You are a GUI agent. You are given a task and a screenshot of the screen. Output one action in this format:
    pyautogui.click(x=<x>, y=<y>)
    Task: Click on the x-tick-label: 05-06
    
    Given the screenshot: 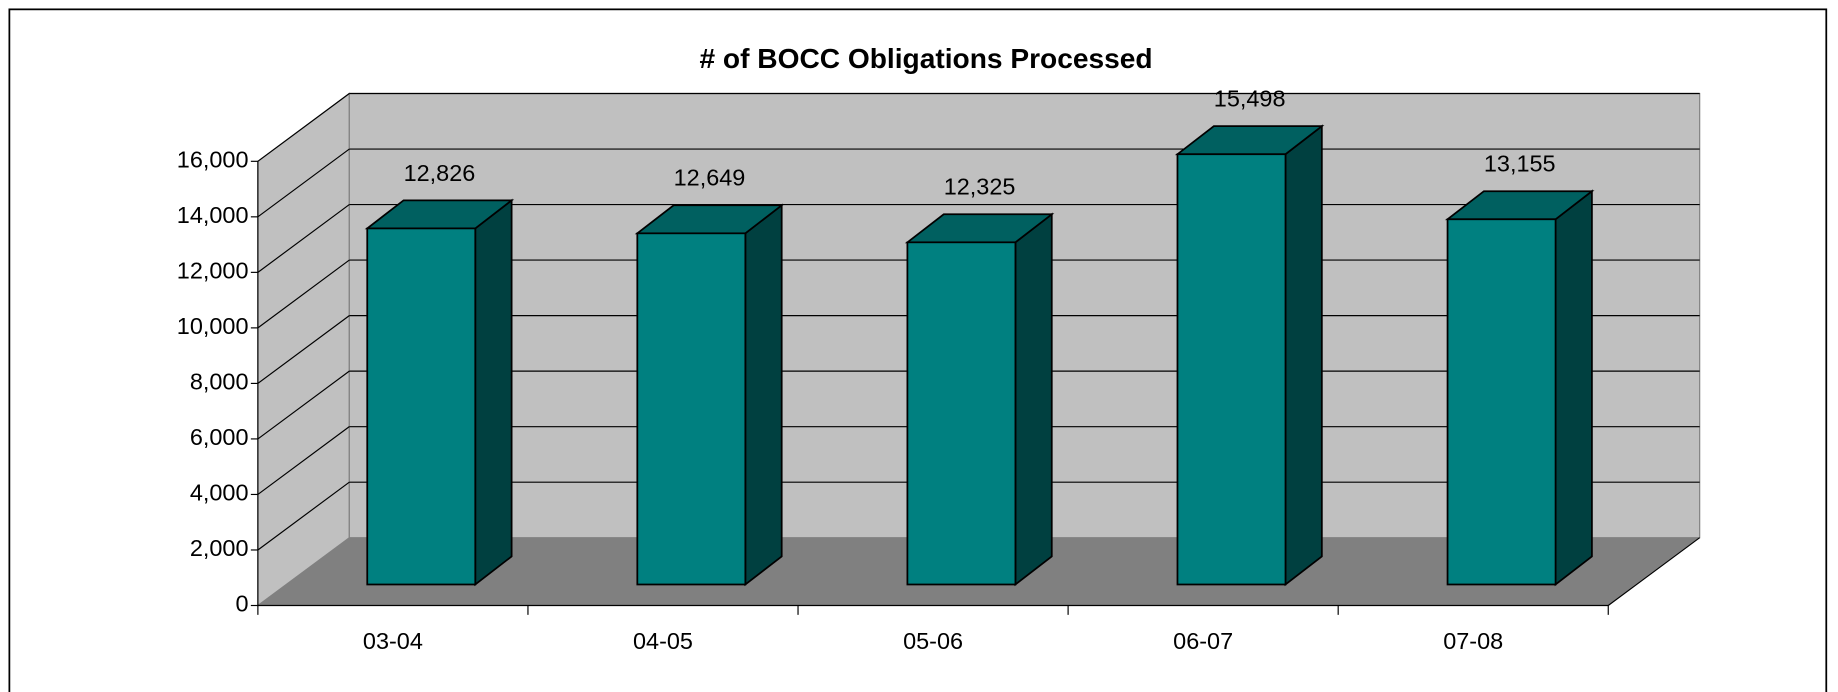 What is the action you would take?
    pyautogui.click(x=933, y=641)
    